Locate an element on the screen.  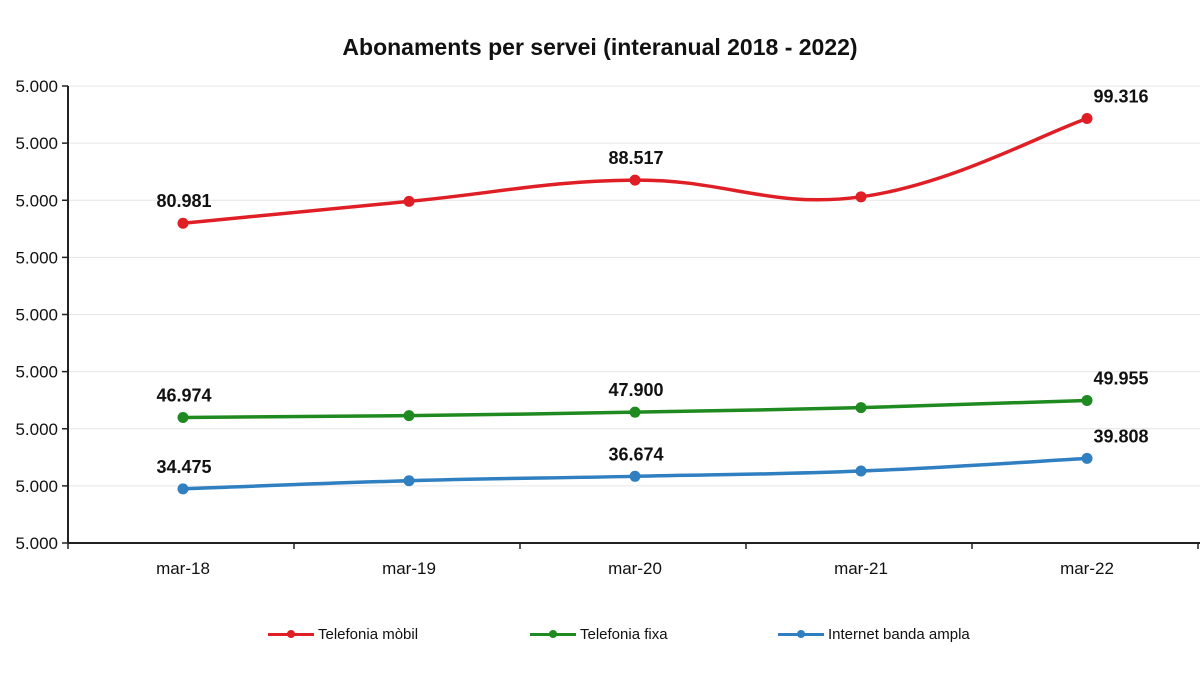
data-label: 36.674 is located at coordinates (635, 454).